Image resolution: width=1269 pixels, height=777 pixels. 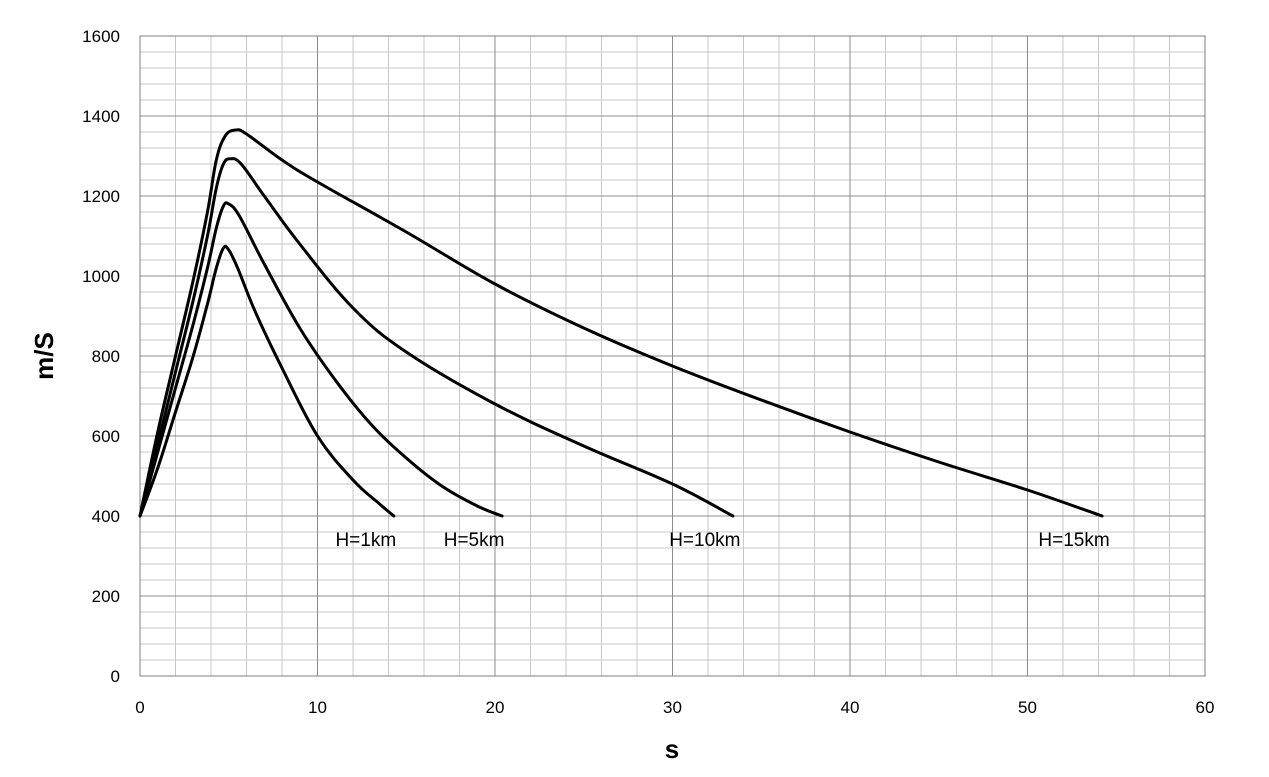 I want to click on x-tick-label: 50, so click(x=1027, y=707).